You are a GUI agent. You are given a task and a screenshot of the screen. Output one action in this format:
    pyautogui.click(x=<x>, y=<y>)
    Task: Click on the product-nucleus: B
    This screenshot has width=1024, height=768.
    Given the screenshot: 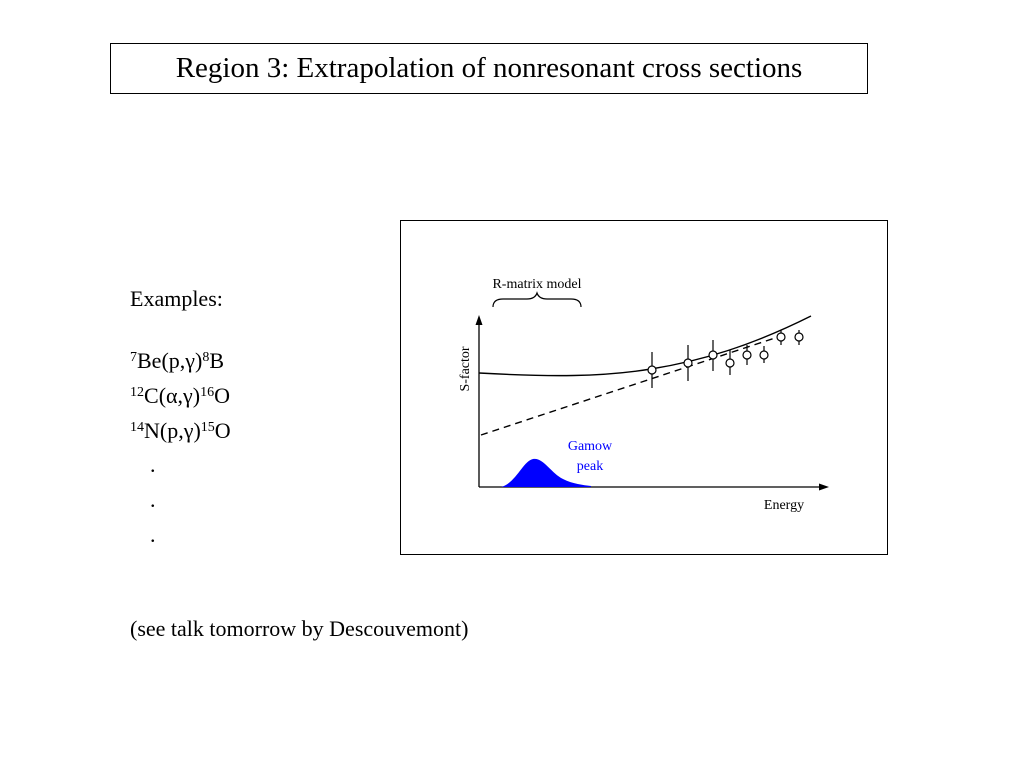 What is the action you would take?
    pyautogui.click(x=217, y=360)
    